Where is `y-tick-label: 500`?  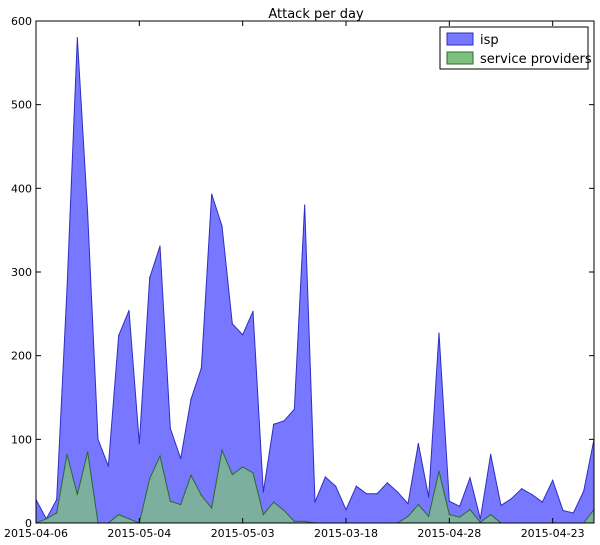
y-tick-label: 500 is located at coordinates (21, 105).